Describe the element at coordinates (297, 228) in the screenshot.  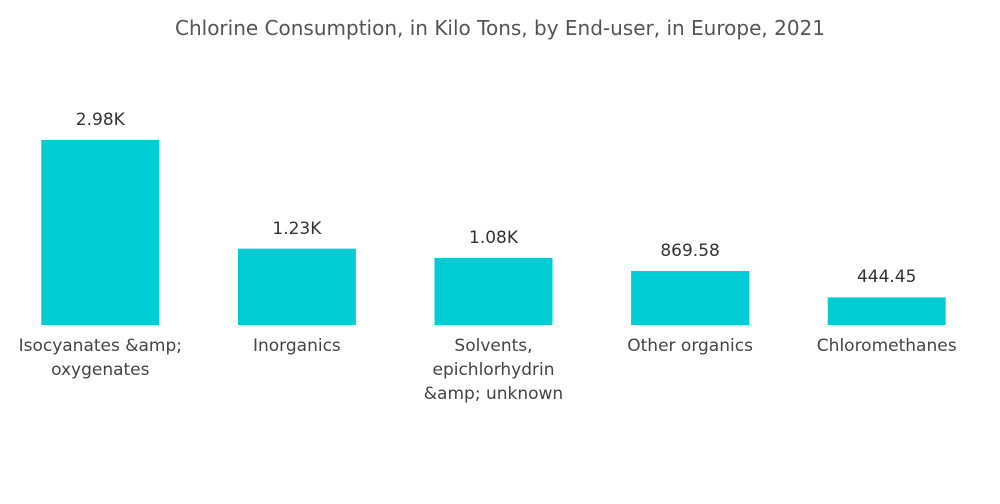
I see `value-label: 1.23K` at that location.